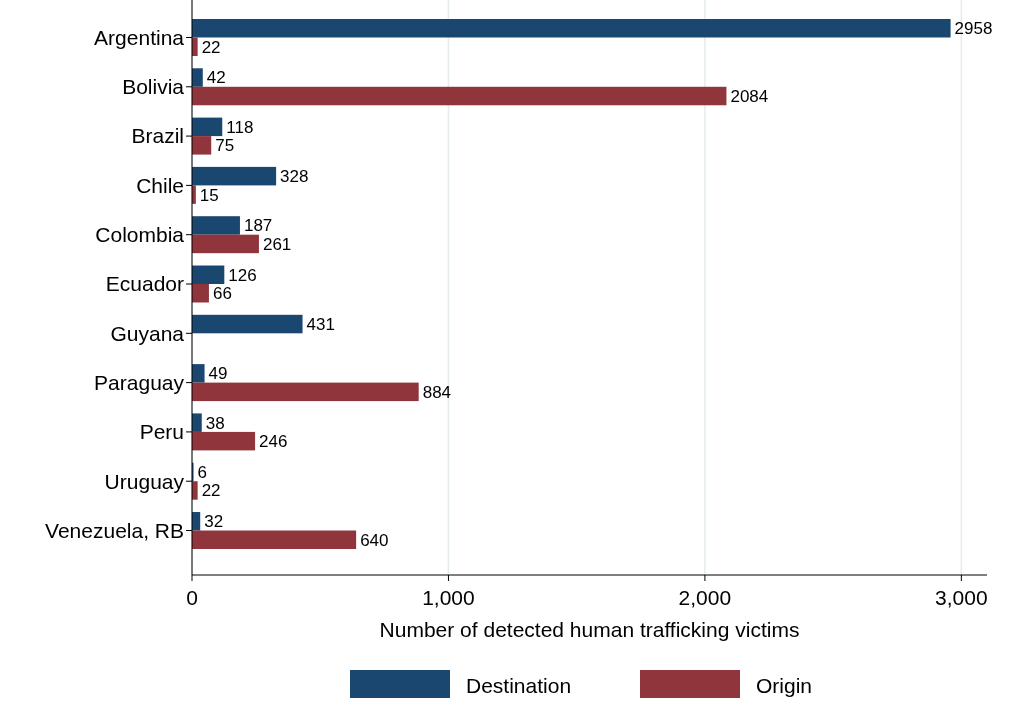  What do you see at coordinates (320, 325) in the screenshot?
I see `data-label: 431` at bounding box center [320, 325].